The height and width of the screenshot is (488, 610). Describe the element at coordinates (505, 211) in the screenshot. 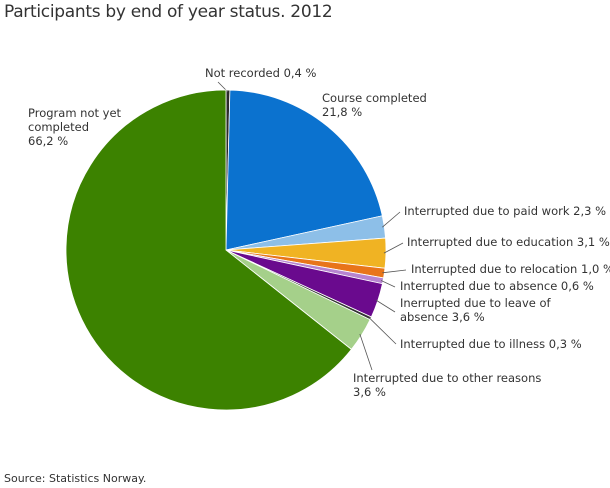

I see `slice-label: Interrupted due to paid work 2,3 %` at that location.